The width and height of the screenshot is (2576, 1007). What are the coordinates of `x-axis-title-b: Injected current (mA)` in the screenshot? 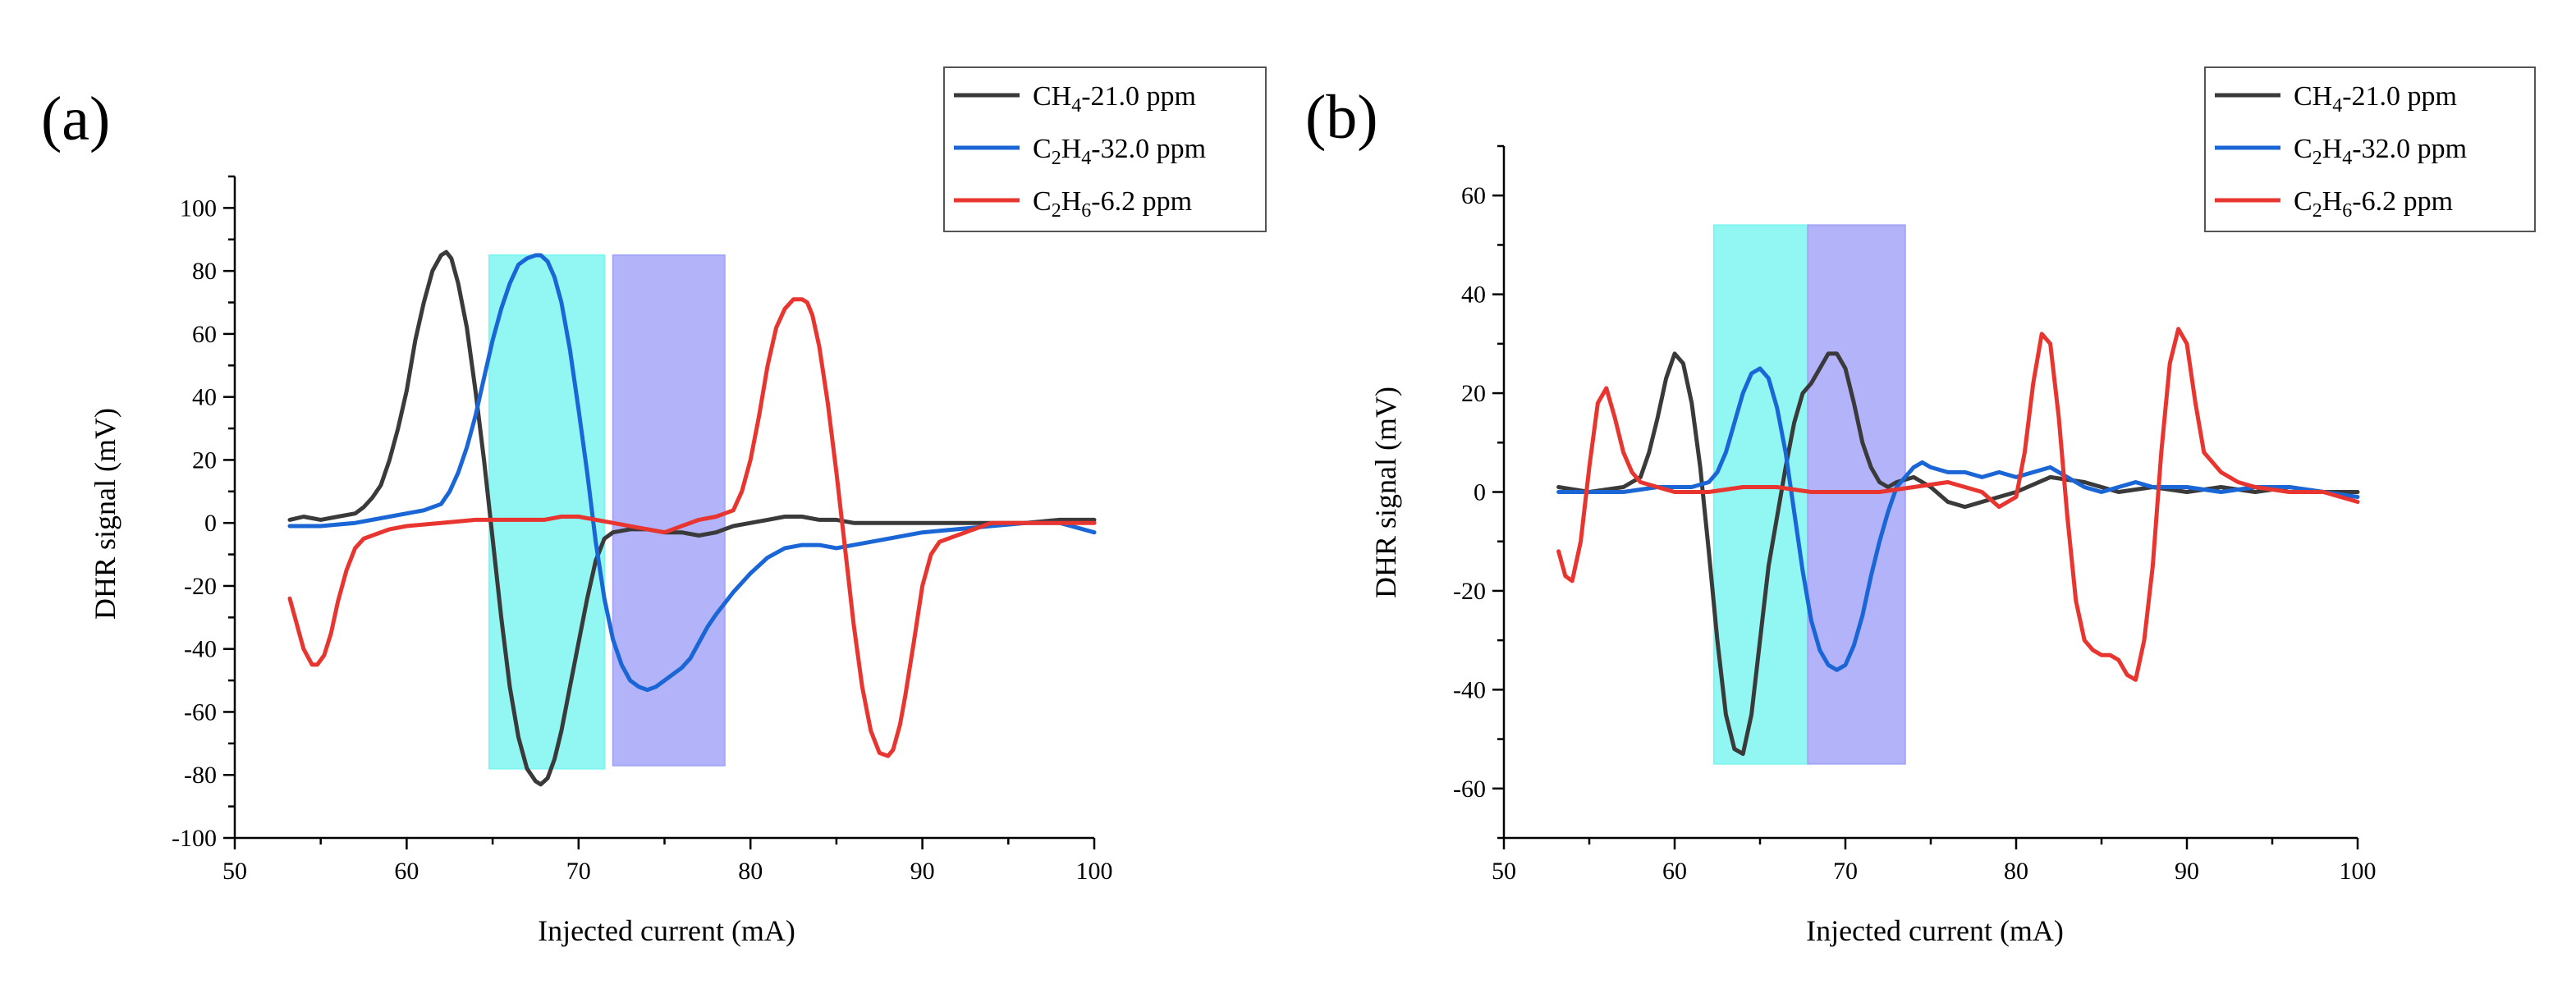 It's located at (1935, 930).